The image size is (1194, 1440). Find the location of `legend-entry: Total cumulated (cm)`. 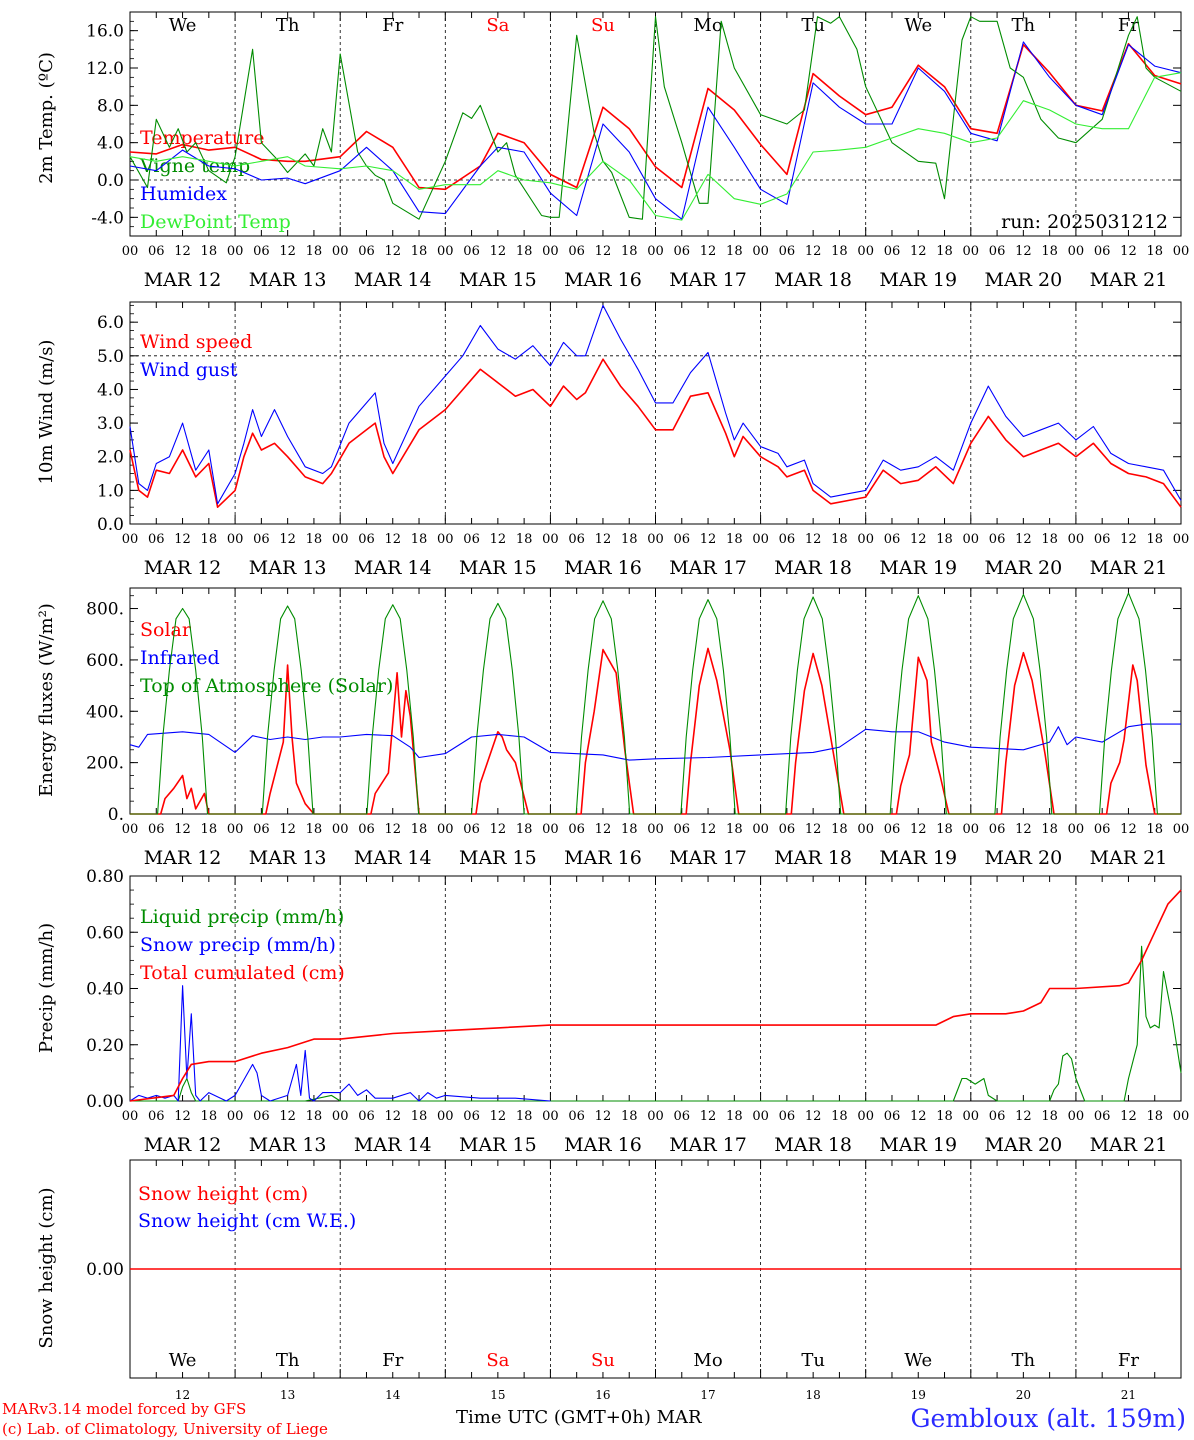

legend-entry: Total cumulated (cm) is located at coordinates (242, 973).